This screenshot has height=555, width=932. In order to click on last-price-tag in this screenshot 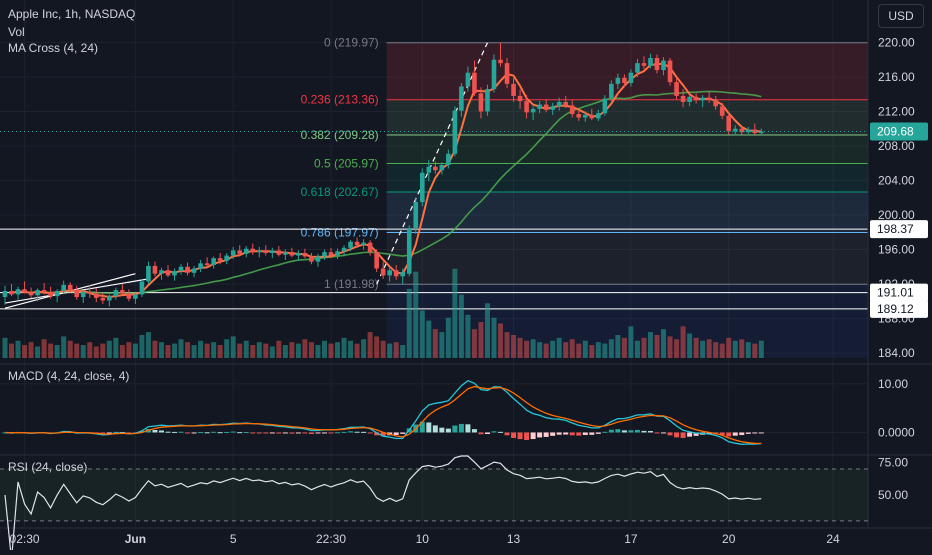, I will do `click(899, 131)`.